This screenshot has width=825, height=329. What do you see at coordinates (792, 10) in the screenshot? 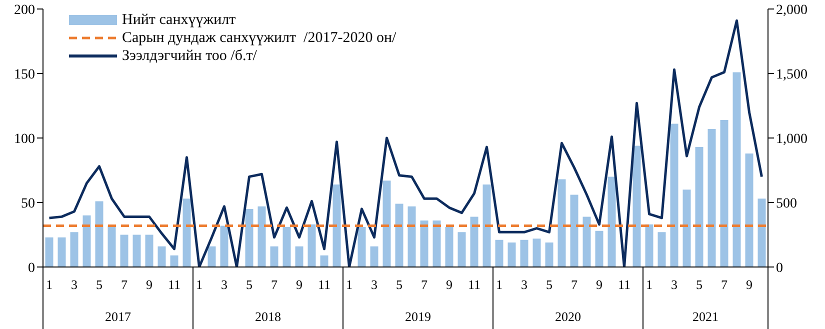
I see `y2-tick-label: 2,000` at bounding box center [792, 10].